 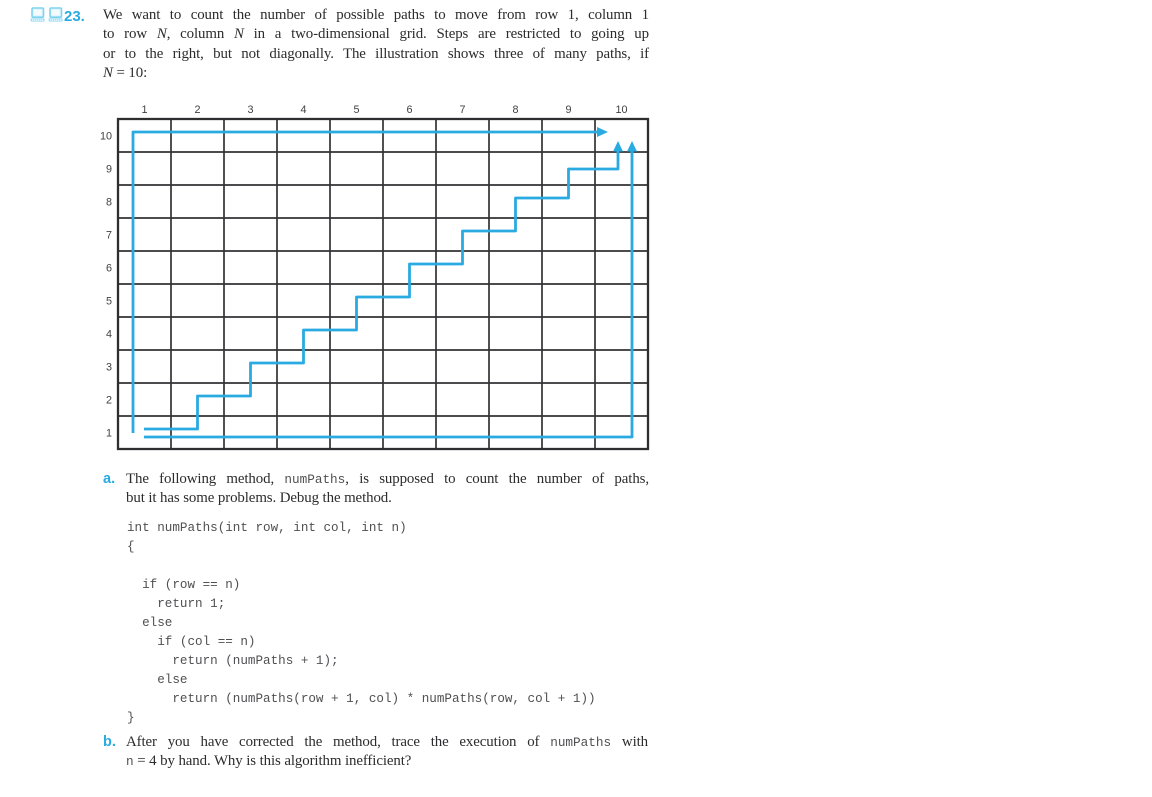 I want to click on row-label: 7, so click(x=109, y=236).